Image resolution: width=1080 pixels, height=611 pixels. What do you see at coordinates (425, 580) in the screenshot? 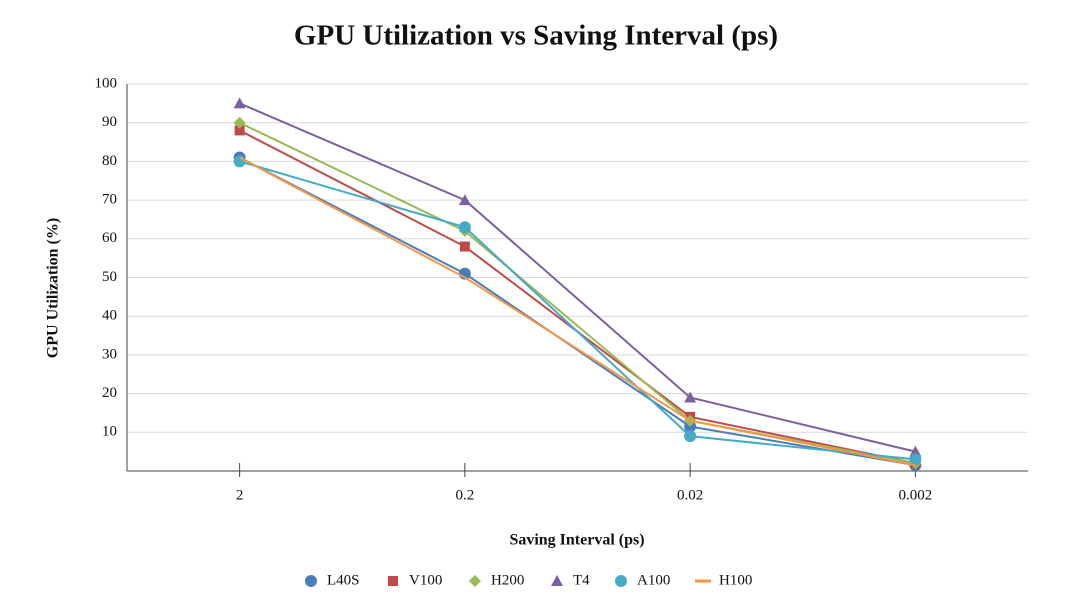
I see `legend-label: V100` at bounding box center [425, 580].